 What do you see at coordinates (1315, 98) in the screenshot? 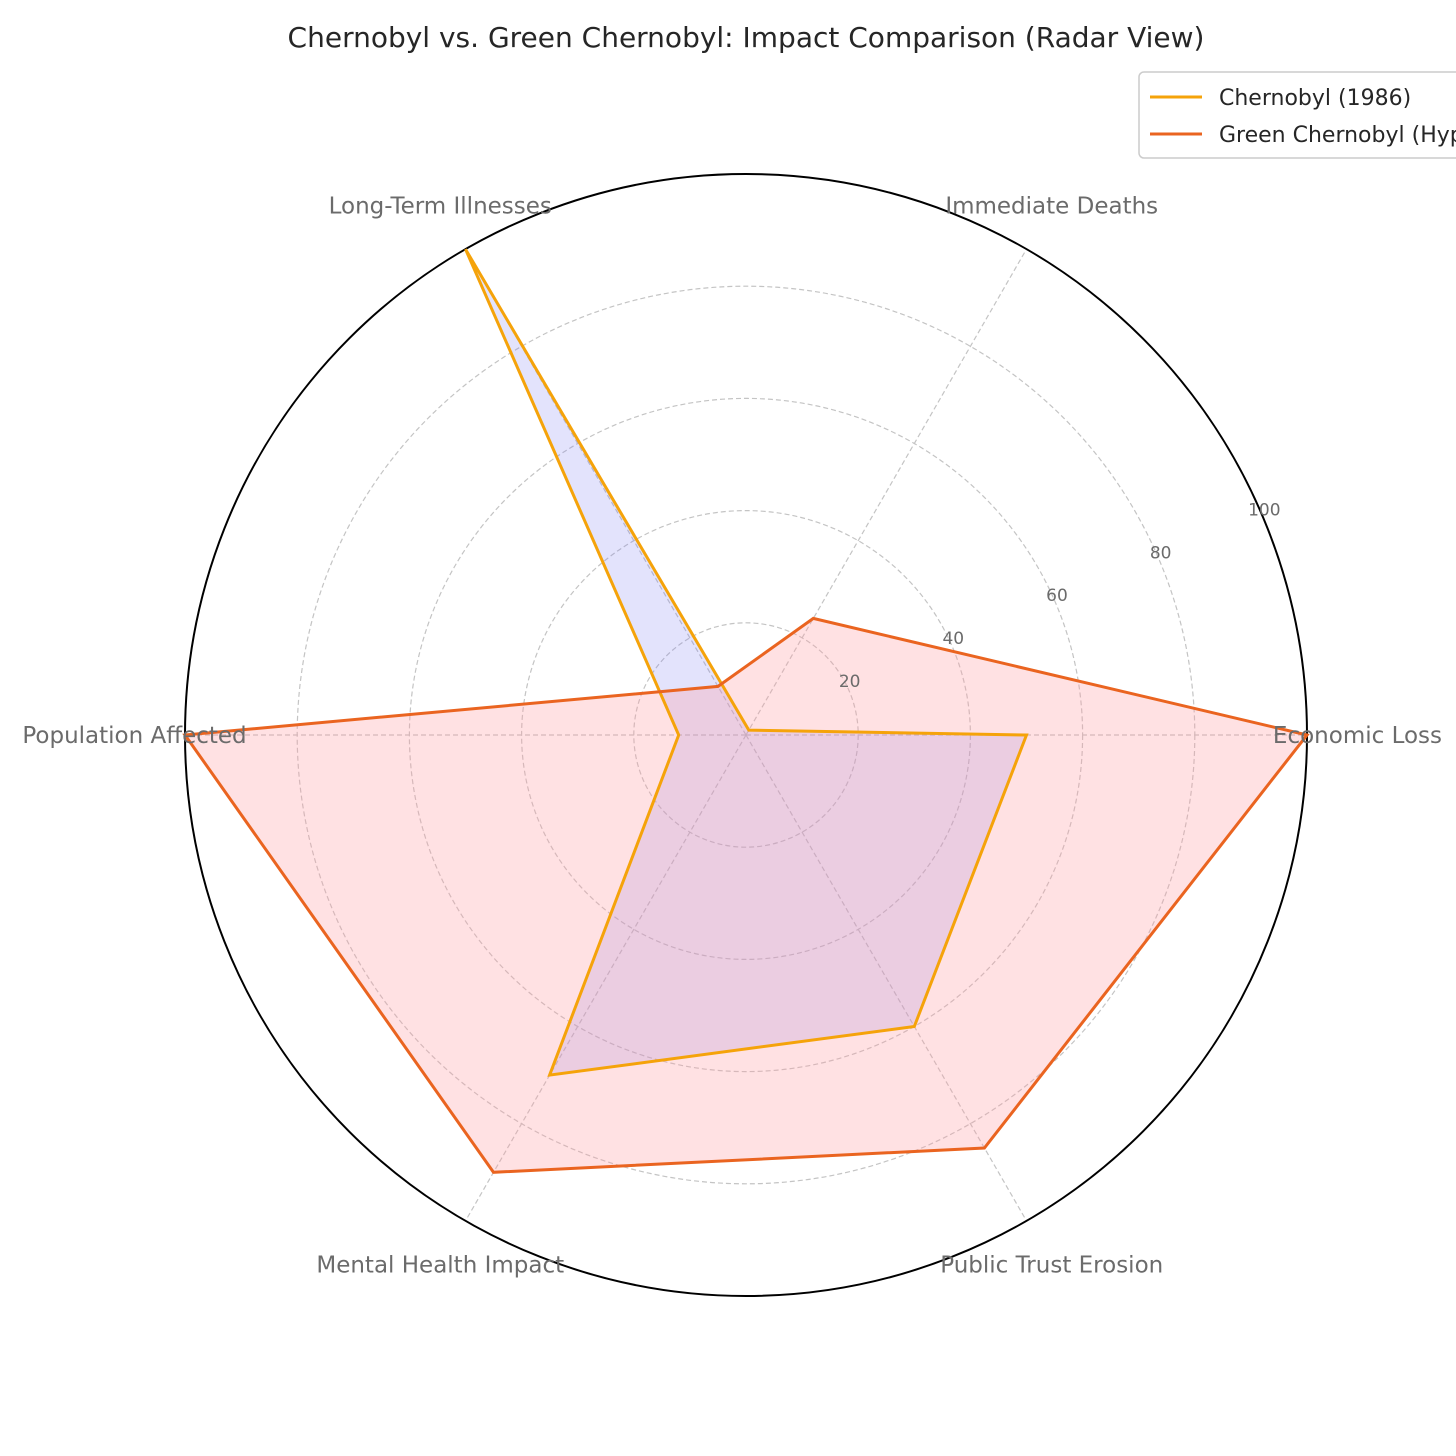
I see `legend-label: Chernobyl (1986)` at bounding box center [1315, 98].